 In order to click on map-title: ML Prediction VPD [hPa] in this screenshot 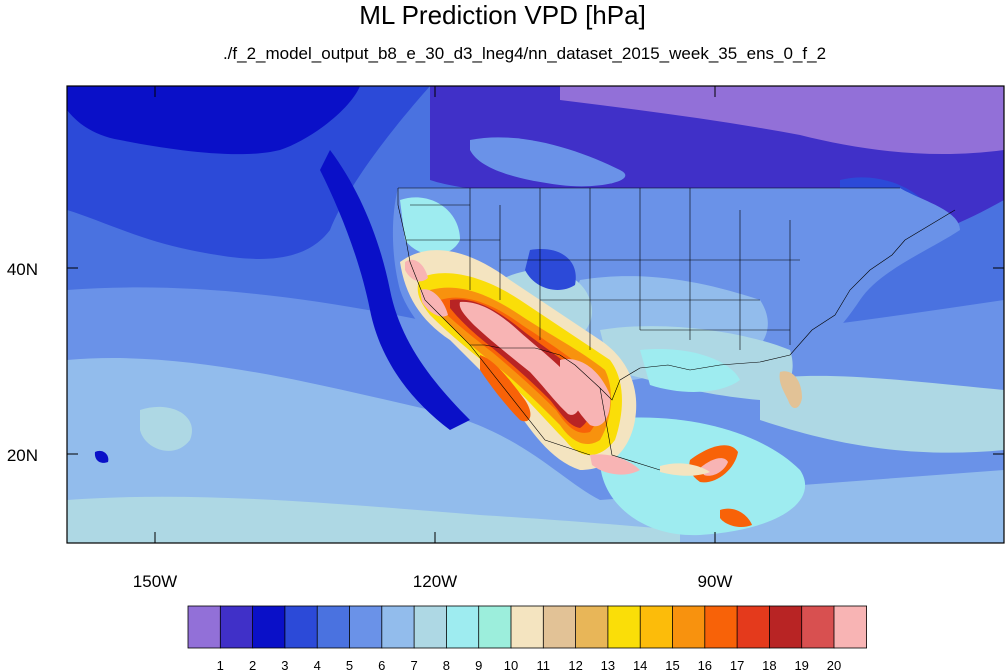, I will do `click(502, 15)`.